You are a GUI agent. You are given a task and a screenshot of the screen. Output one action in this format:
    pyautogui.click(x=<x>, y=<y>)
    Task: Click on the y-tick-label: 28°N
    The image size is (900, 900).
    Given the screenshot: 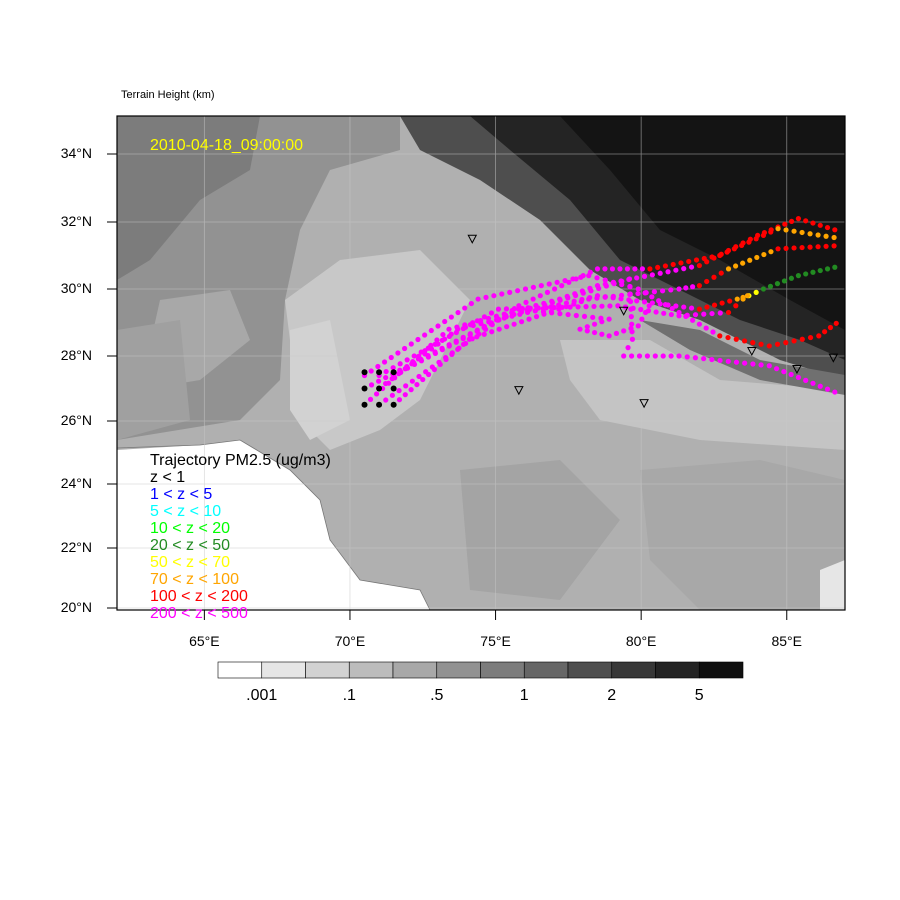 What is the action you would take?
    pyautogui.click(x=76, y=355)
    